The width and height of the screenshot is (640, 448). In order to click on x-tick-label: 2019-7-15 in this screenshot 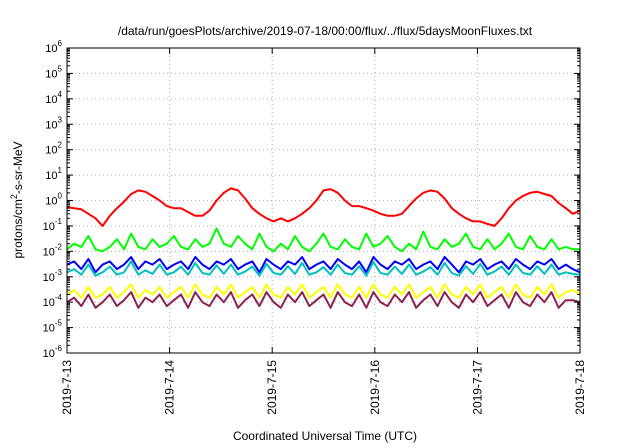, I will do `click(272, 387)`.